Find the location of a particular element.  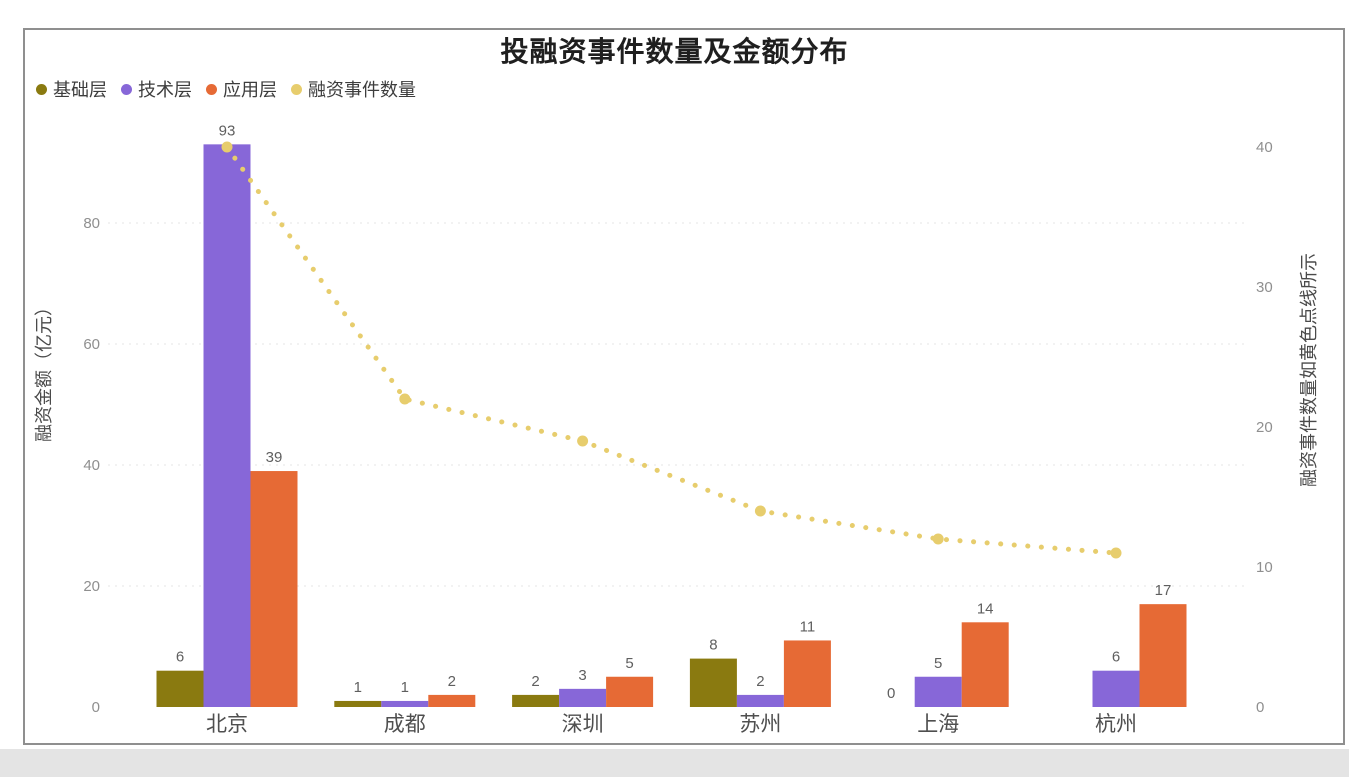

bar-技术层-深圳 is located at coordinates (583, 697).